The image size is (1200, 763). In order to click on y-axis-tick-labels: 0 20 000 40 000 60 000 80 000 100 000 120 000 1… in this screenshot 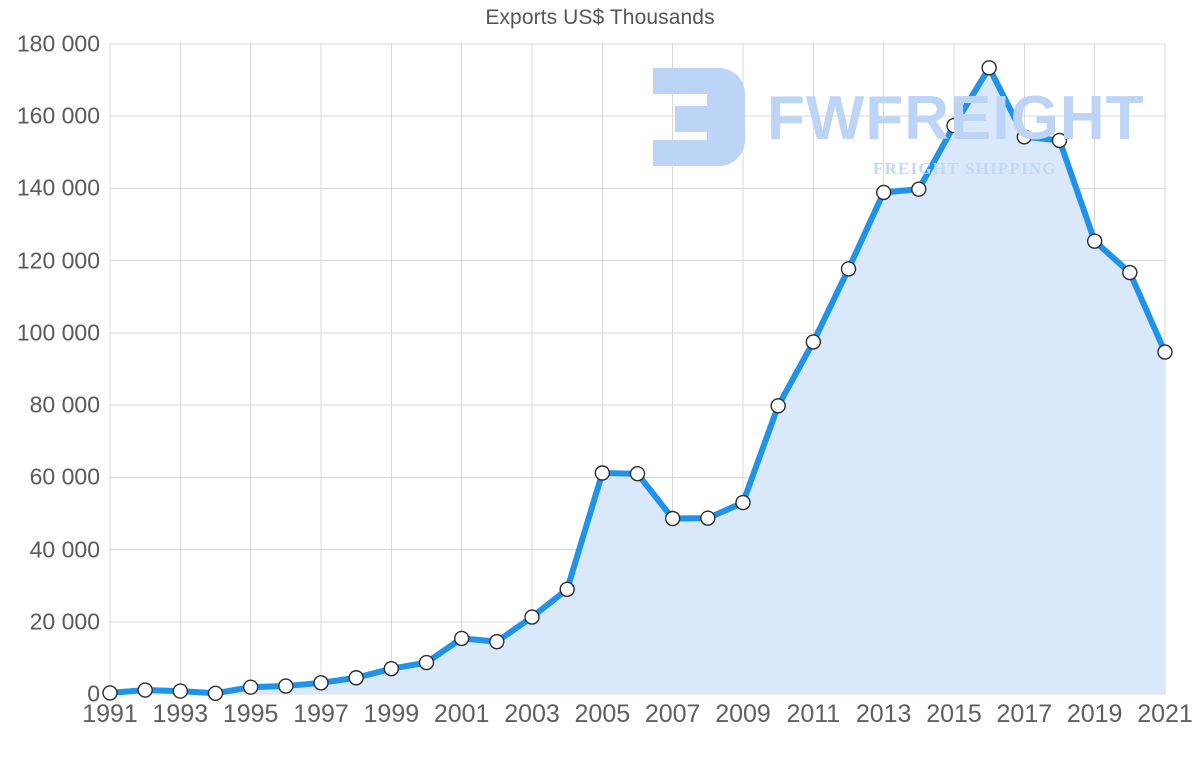, I will do `click(50, 369)`.